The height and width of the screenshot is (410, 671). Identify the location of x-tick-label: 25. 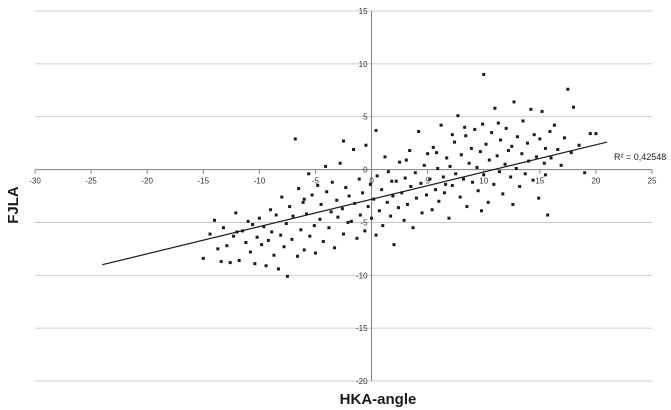
(652, 181).